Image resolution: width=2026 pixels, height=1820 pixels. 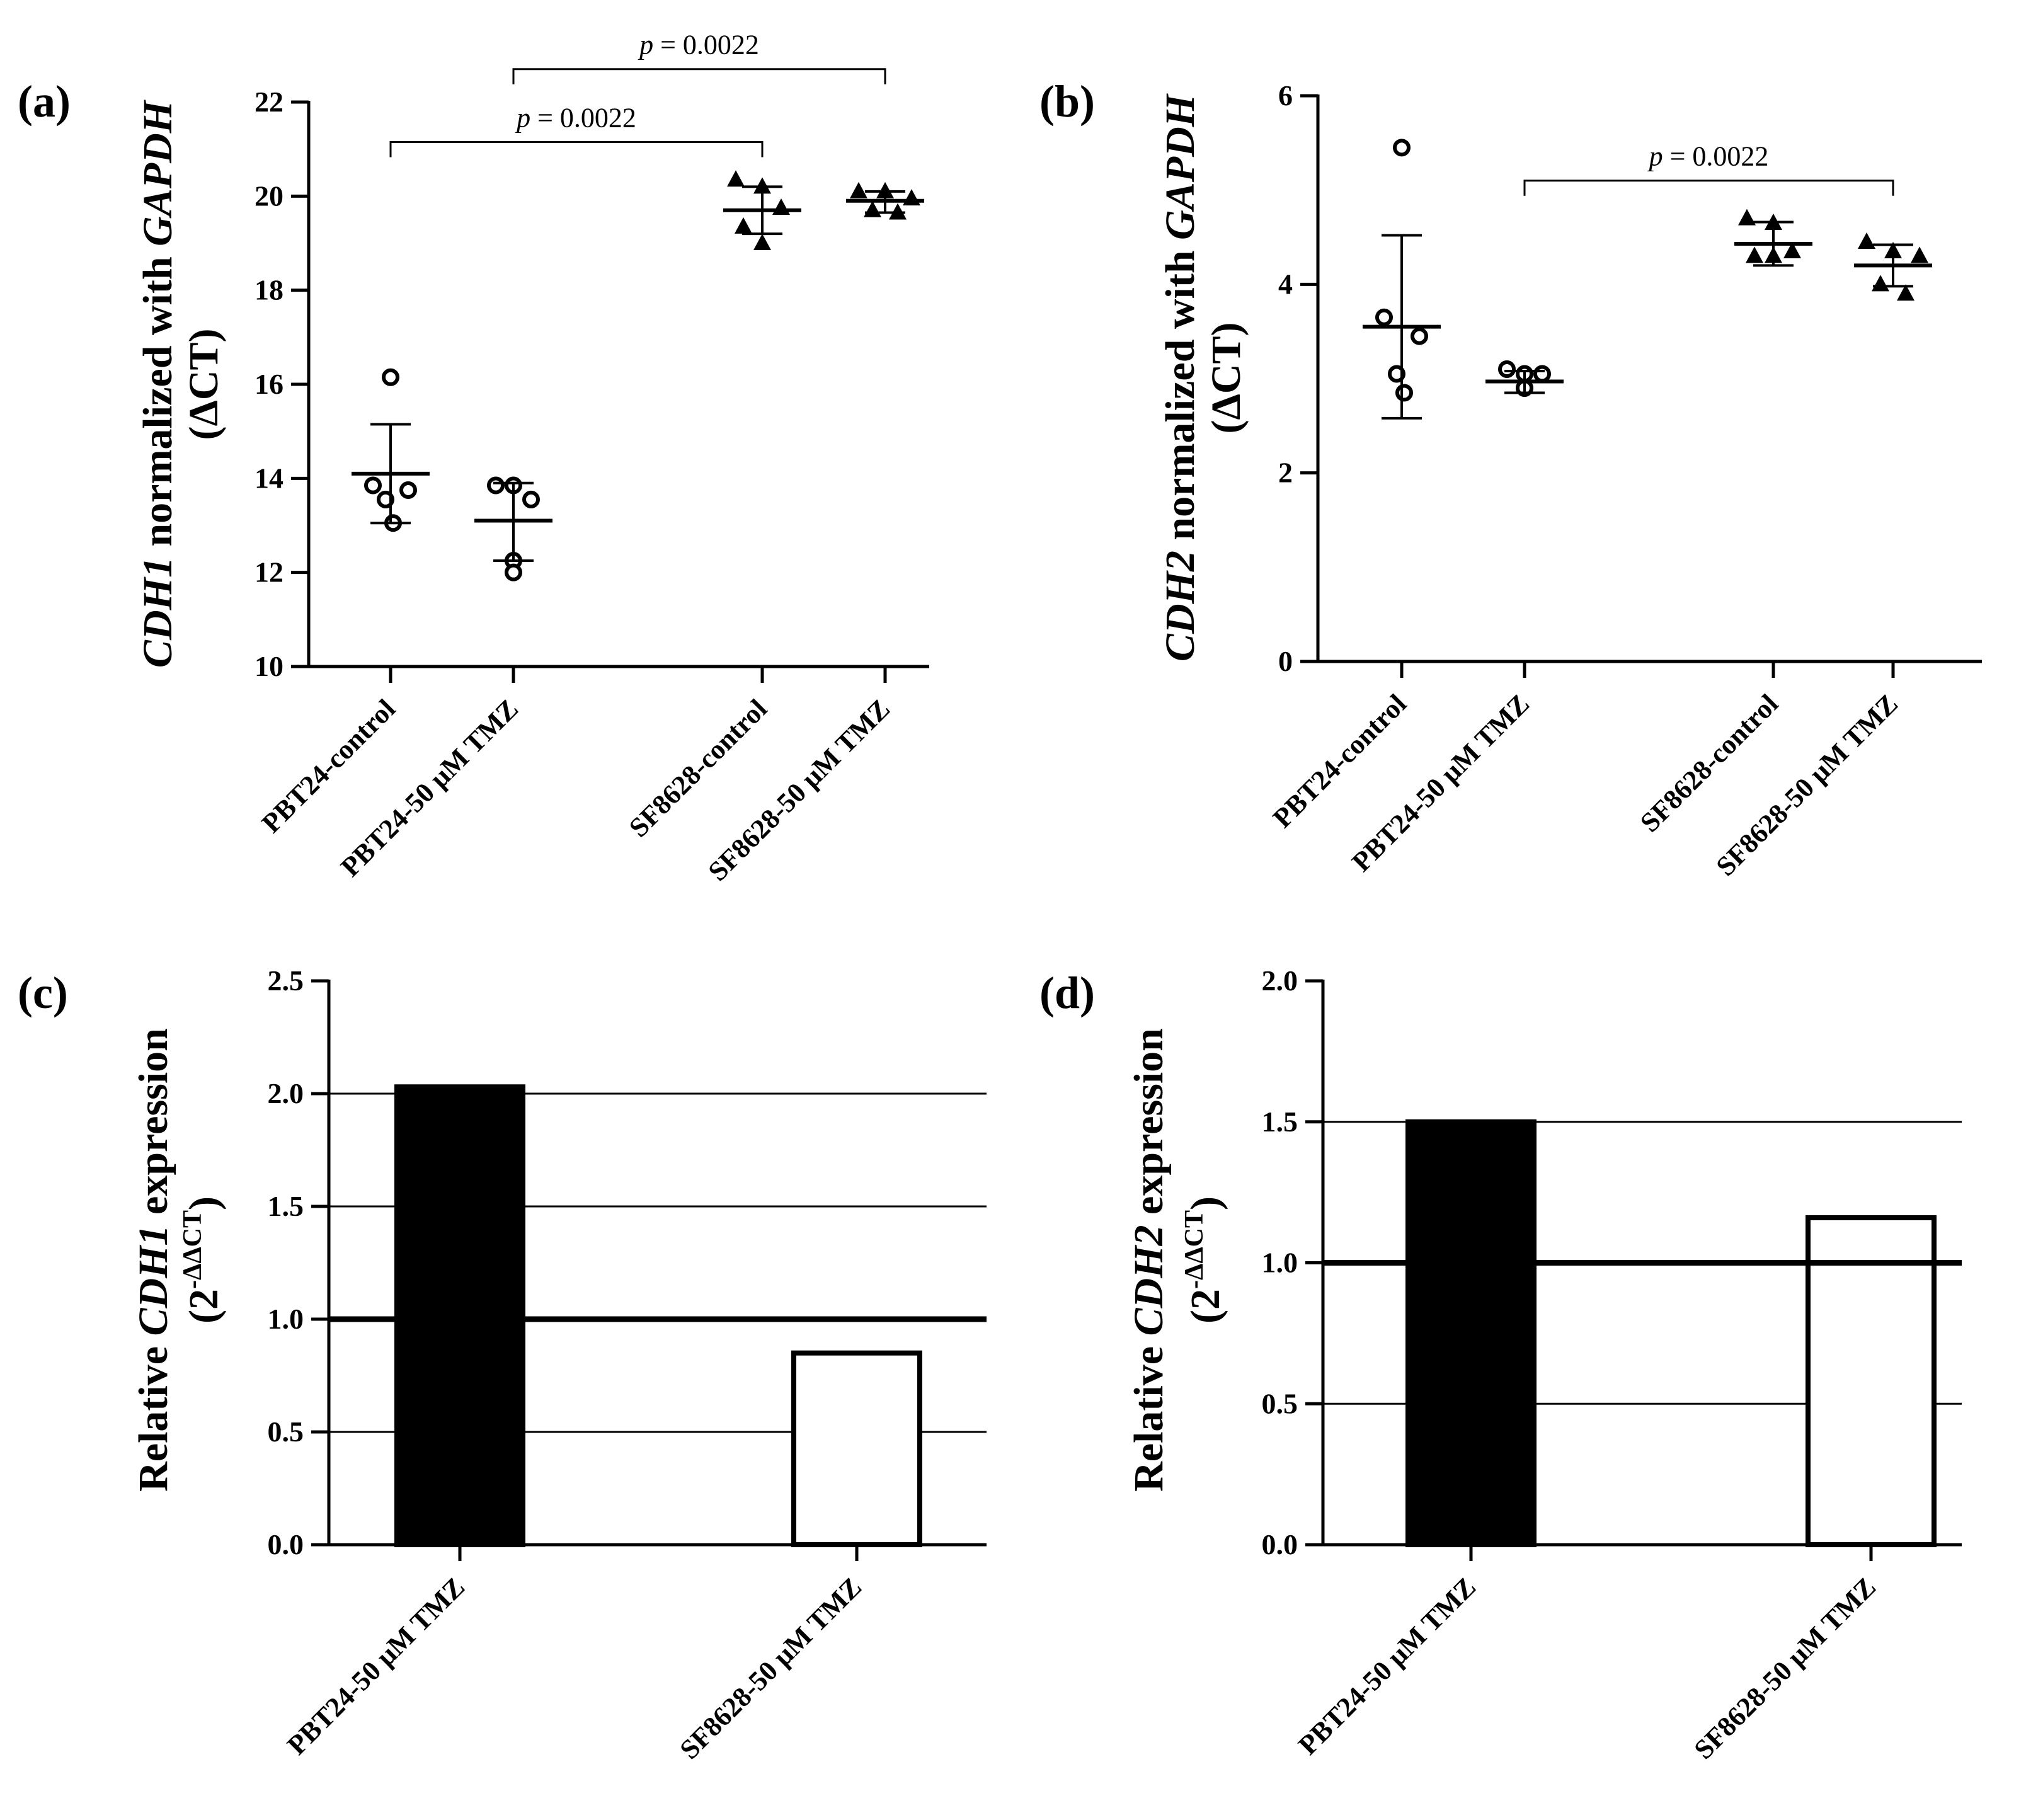 I want to click on panel-label: (b), so click(x=1067, y=101).